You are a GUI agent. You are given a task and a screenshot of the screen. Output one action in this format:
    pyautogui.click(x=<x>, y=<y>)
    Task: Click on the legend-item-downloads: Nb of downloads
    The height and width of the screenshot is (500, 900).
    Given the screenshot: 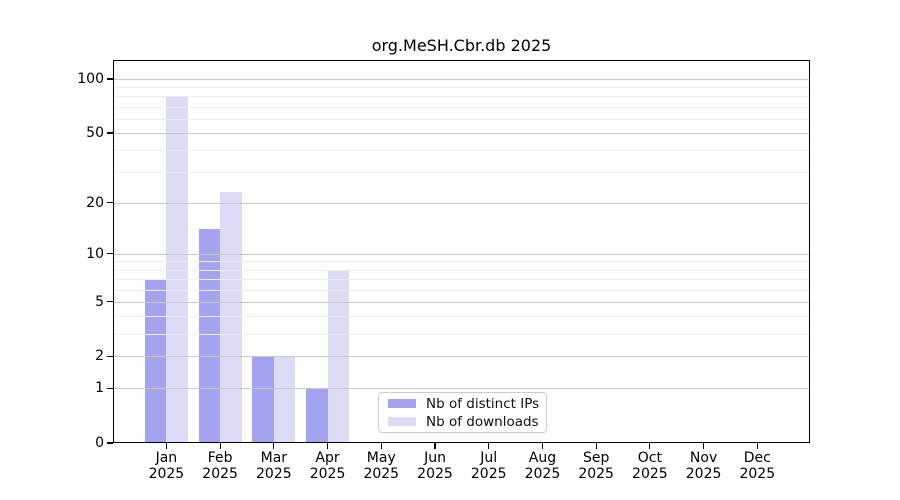 What is the action you would take?
    pyautogui.click(x=462, y=421)
    